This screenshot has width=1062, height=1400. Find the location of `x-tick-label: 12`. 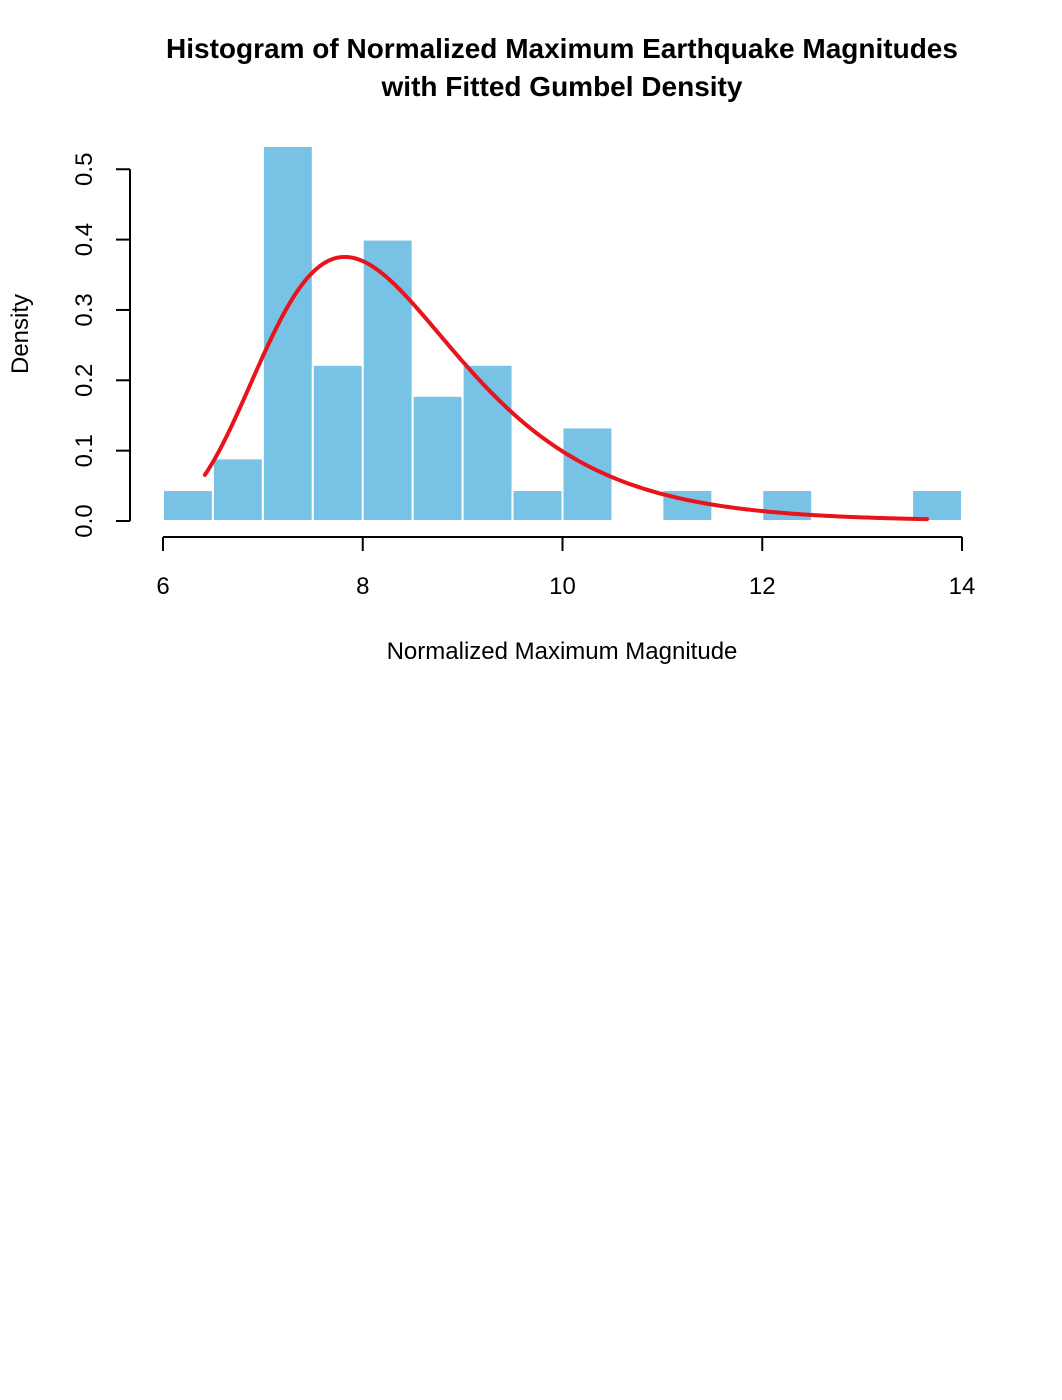

x-tick-label: 12 is located at coordinates (762, 586).